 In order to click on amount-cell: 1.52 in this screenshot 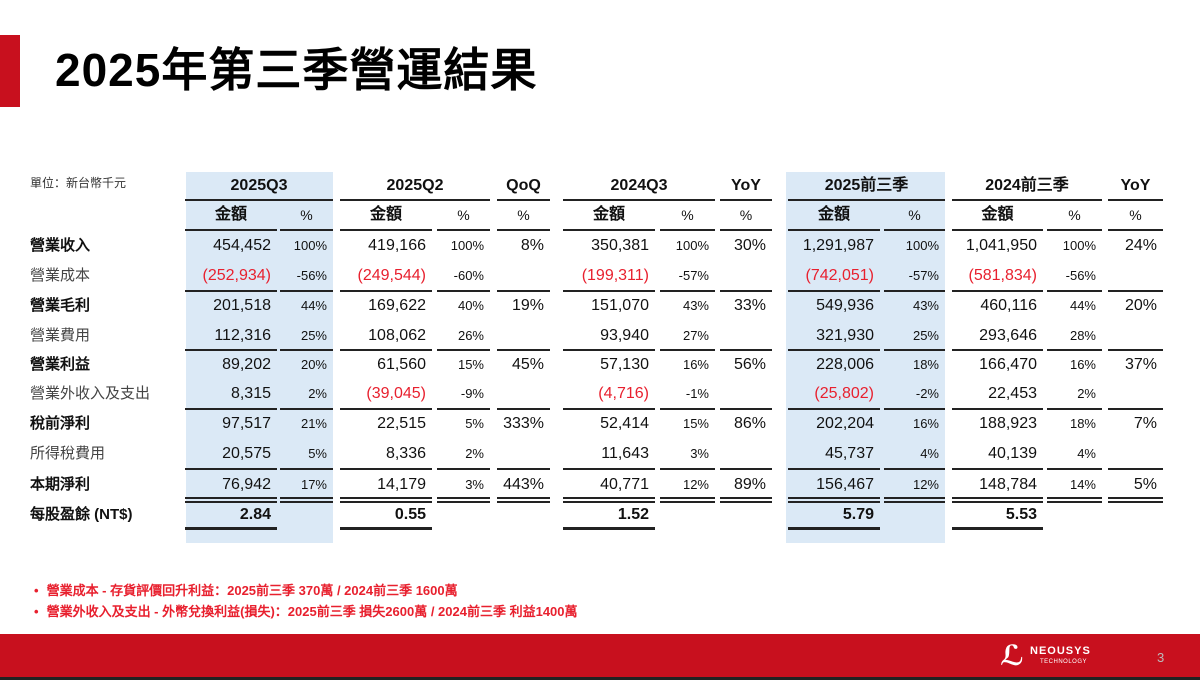, I will do `click(633, 514)`.